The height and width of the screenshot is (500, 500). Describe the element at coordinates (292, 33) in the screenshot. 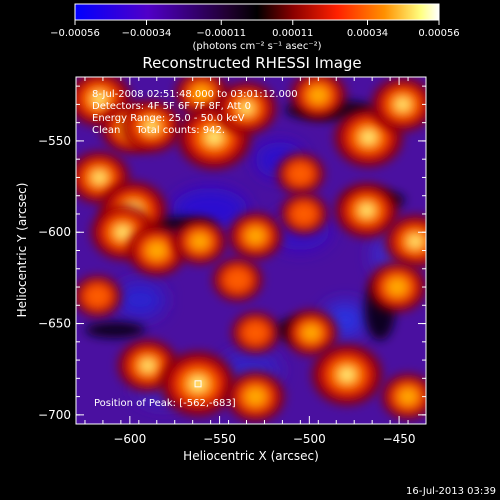

I see `colorbar-tick-label: 0.00011` at that location.